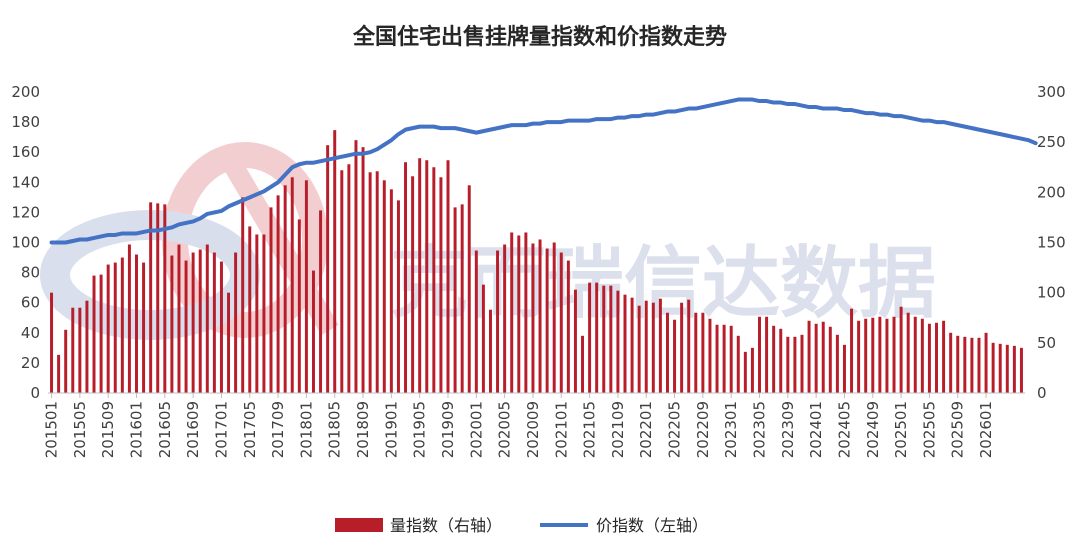  I want to click on x-tick-label: 202501, so click(901, 429).